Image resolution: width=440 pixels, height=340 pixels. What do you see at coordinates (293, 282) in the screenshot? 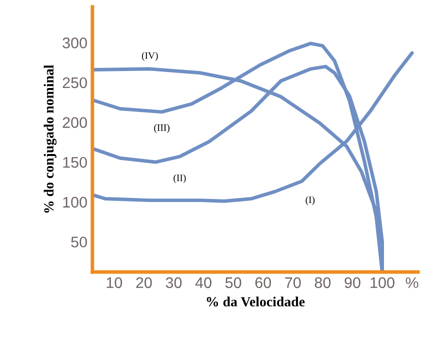
I see `x-tick-label: 70` at bounding box center [293, 282].